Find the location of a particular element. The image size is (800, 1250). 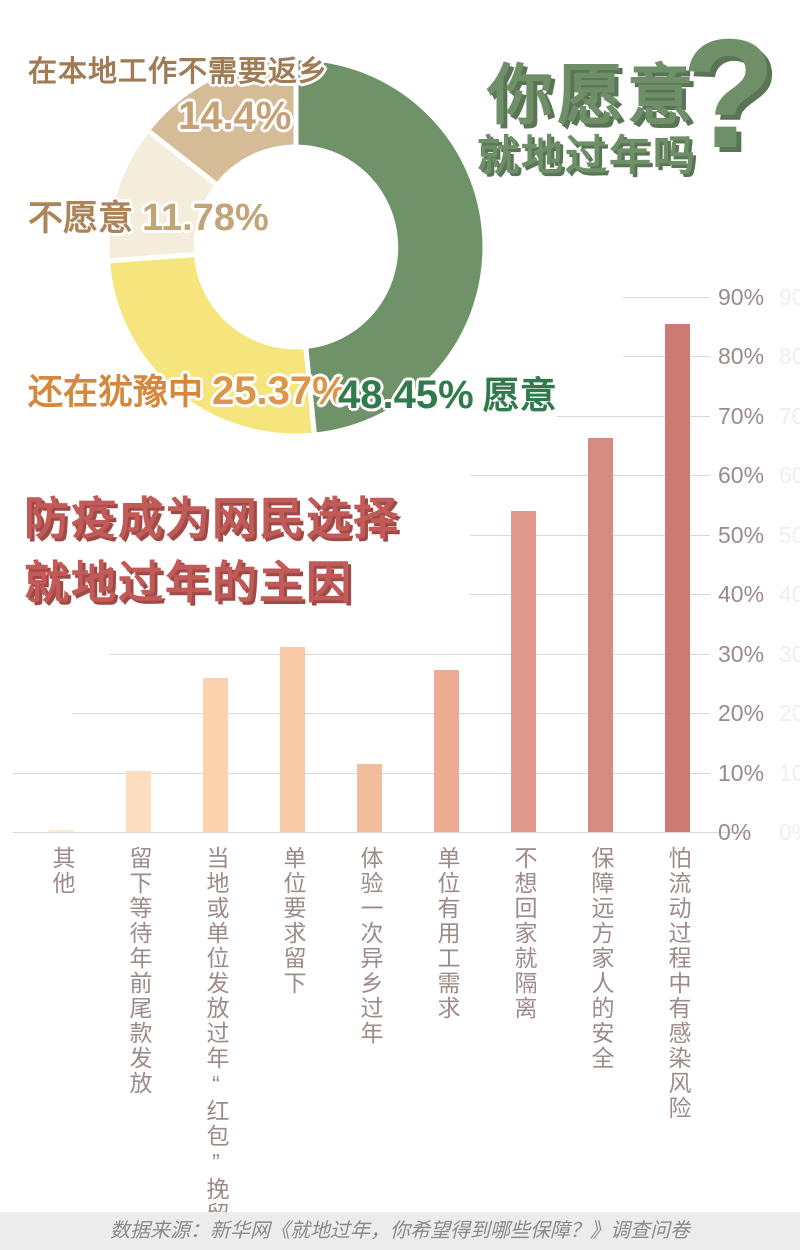

y-axis-label-ghost: 60% is located at coordinates (789, 475).